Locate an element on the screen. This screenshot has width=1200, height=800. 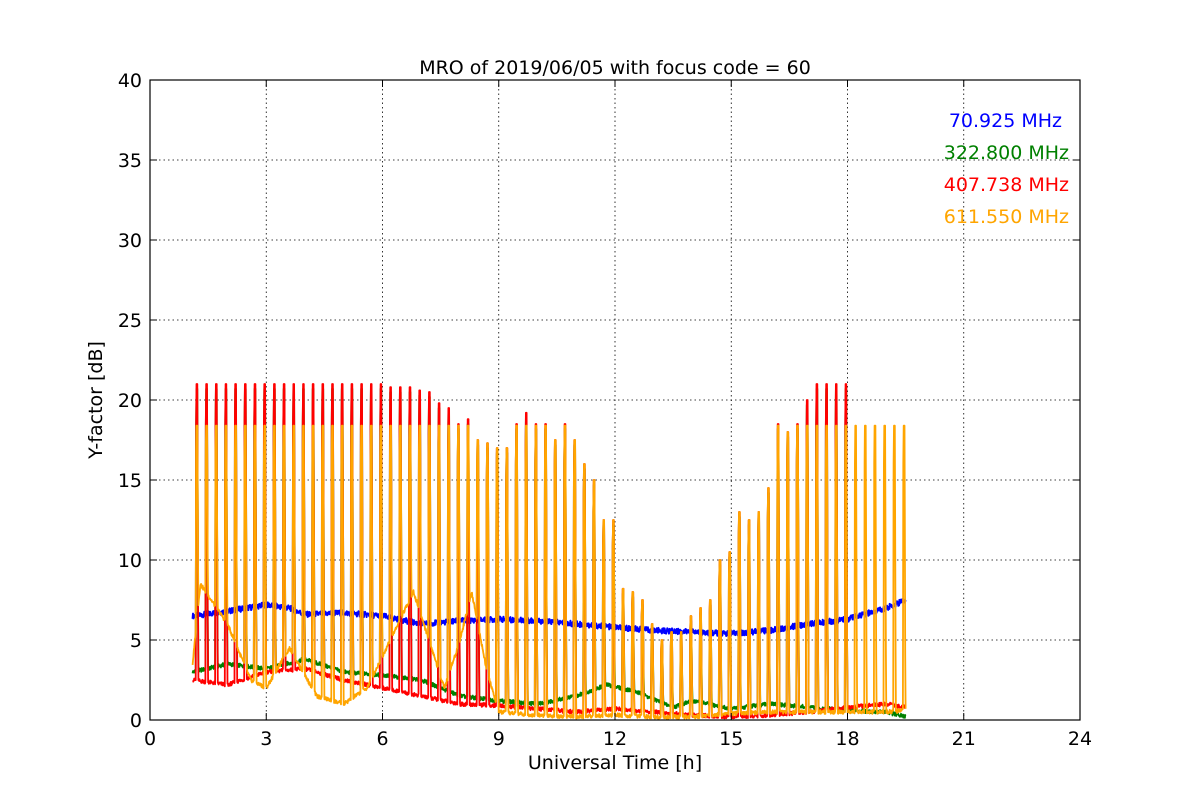
y-tick-label: 15 is located at coordinates (130, 481).